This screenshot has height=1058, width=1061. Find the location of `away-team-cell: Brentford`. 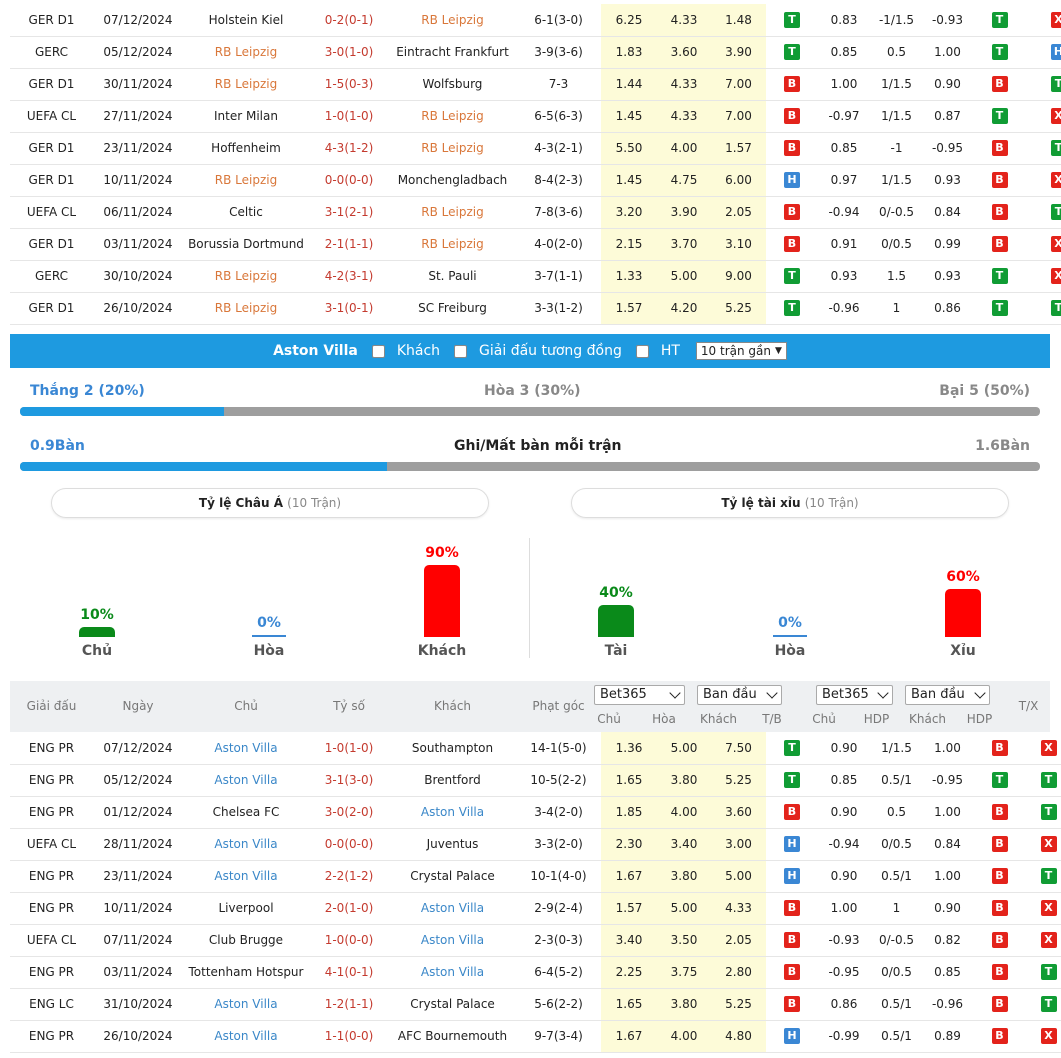

away-team-cell: Brentford is located at coordinates (452, 780).